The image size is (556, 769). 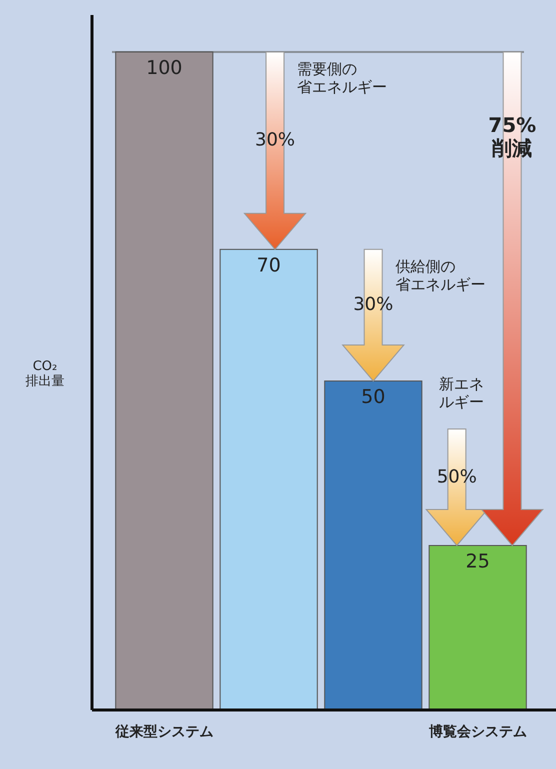 I want to click on x-tick-label: 博覧会システム, so click(x=477, y=732).